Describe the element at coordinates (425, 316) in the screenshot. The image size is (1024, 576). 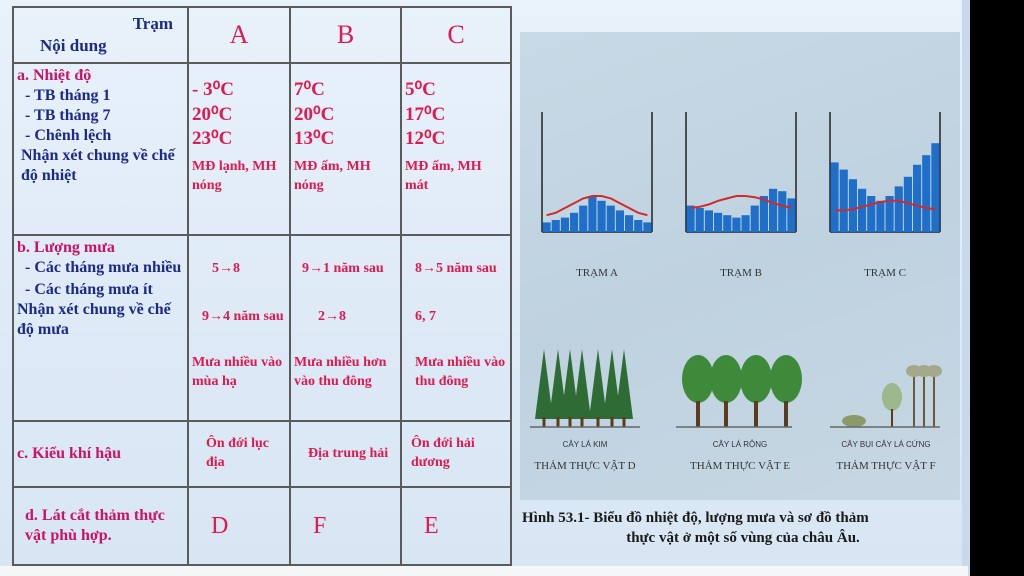
I see `rain-few-c: 6, 7` at that location.